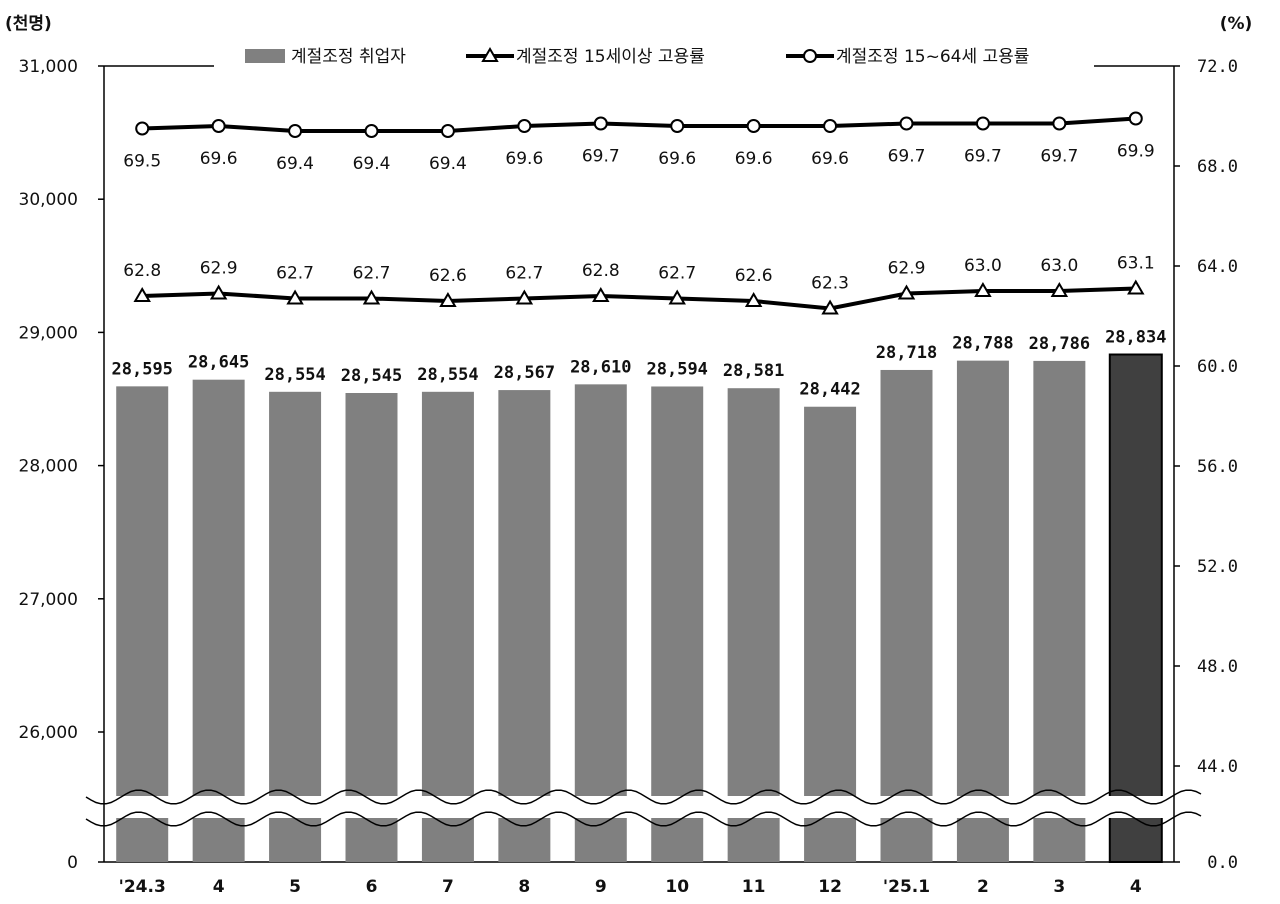  What do you see at coordinates (295, 887) in the screenshot?
I see `x-tick-label: 5` at bounding box center [295, 887].